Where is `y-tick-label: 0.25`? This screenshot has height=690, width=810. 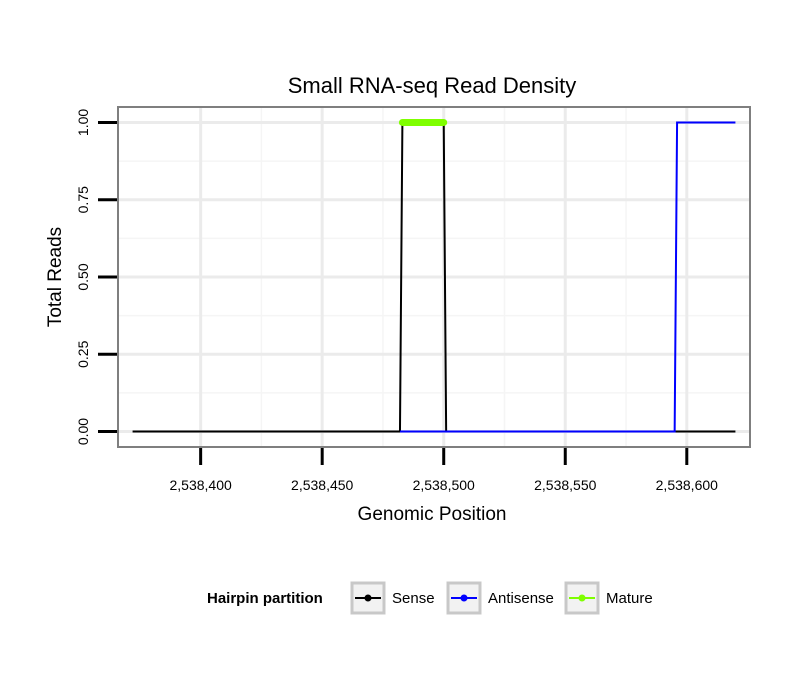
y-tick-label: 0.25 is located at coordinates (83, 353).